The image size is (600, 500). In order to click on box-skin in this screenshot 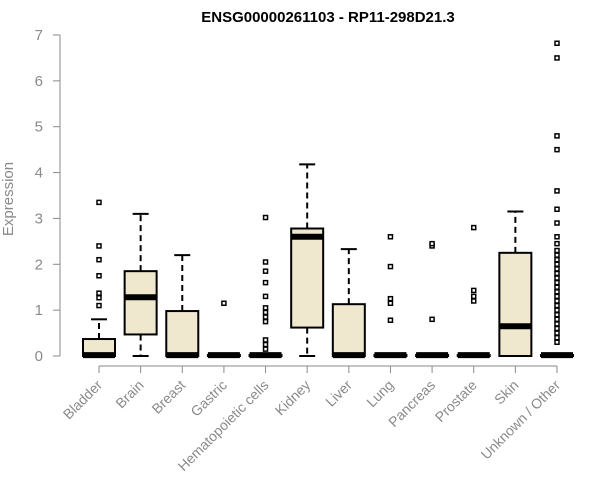, I will do `click(515, 283)`.